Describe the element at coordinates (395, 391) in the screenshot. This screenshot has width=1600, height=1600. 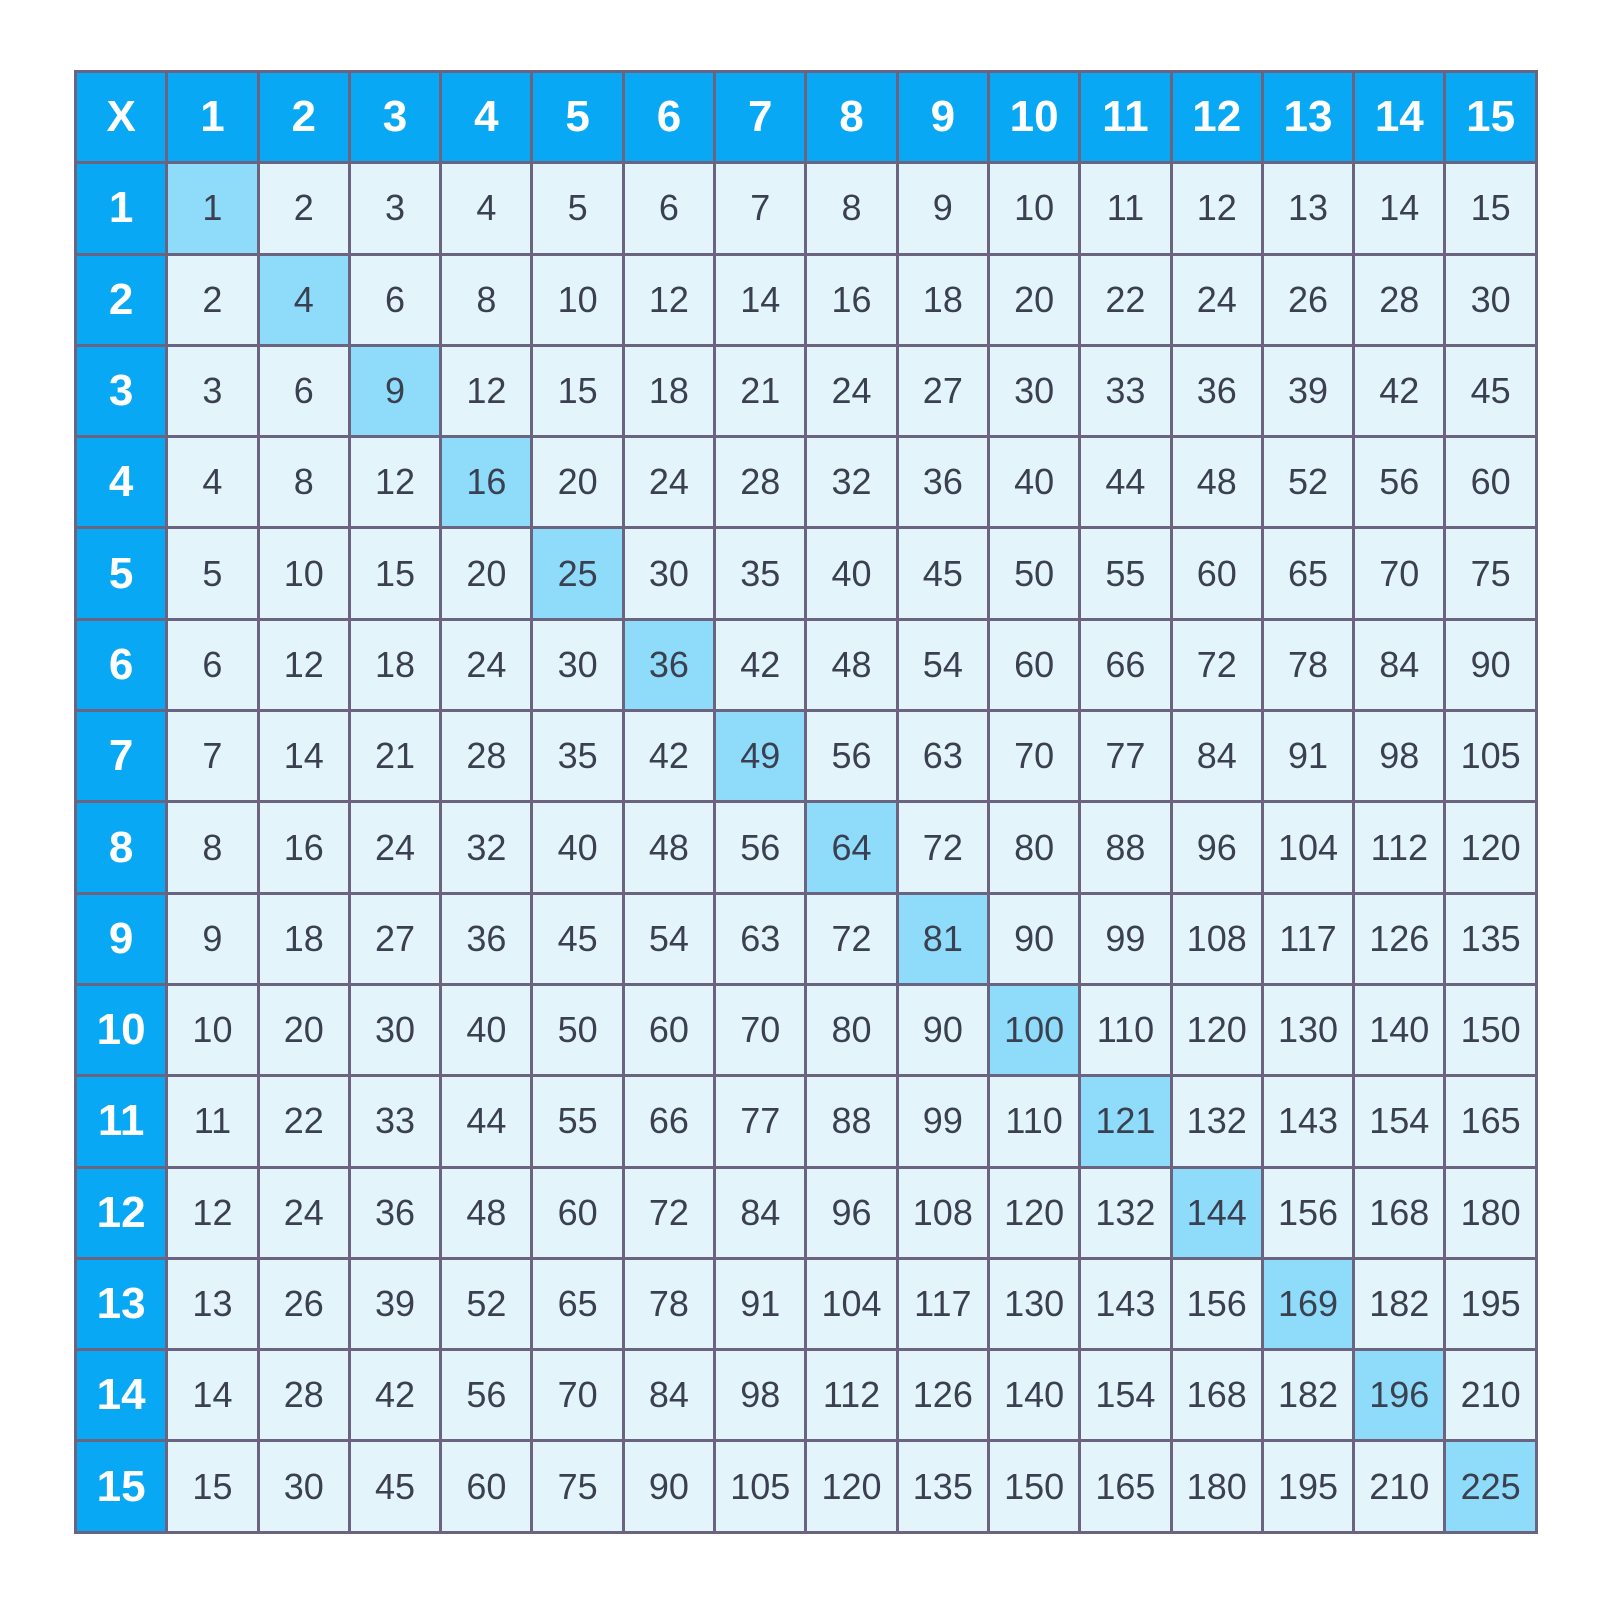
I see `product-cell: 9` at that location.